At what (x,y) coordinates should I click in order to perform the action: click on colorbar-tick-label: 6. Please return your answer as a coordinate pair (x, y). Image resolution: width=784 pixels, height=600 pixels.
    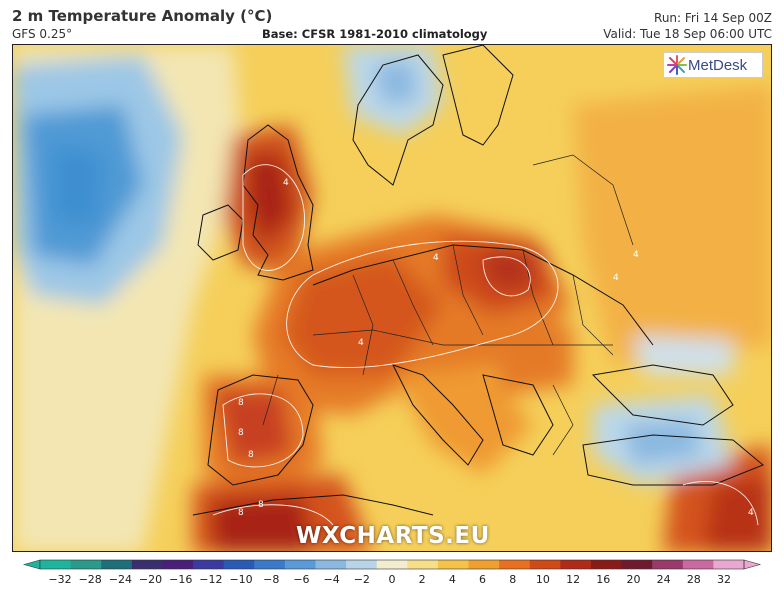
    Looking at the image, I should click on (483, 579).